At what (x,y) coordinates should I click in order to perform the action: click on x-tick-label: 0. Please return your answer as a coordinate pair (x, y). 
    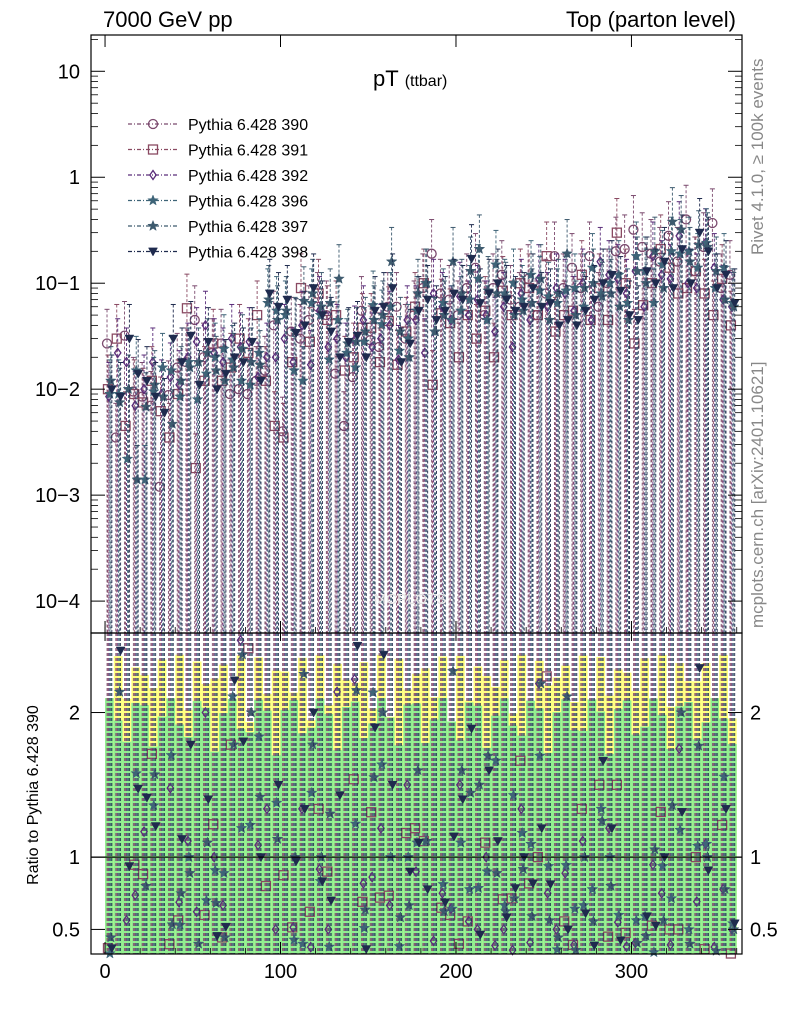
    Looking at the image, I should click on (104, 972).